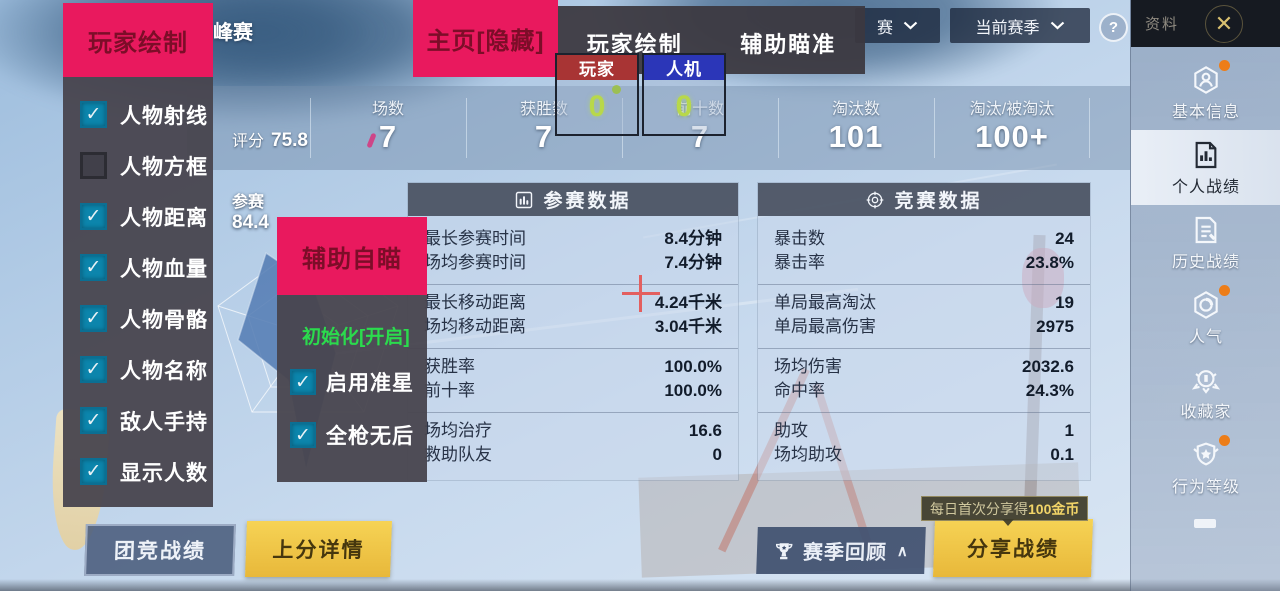  I want to click on stat-value: 100+, so click(1012, 136).